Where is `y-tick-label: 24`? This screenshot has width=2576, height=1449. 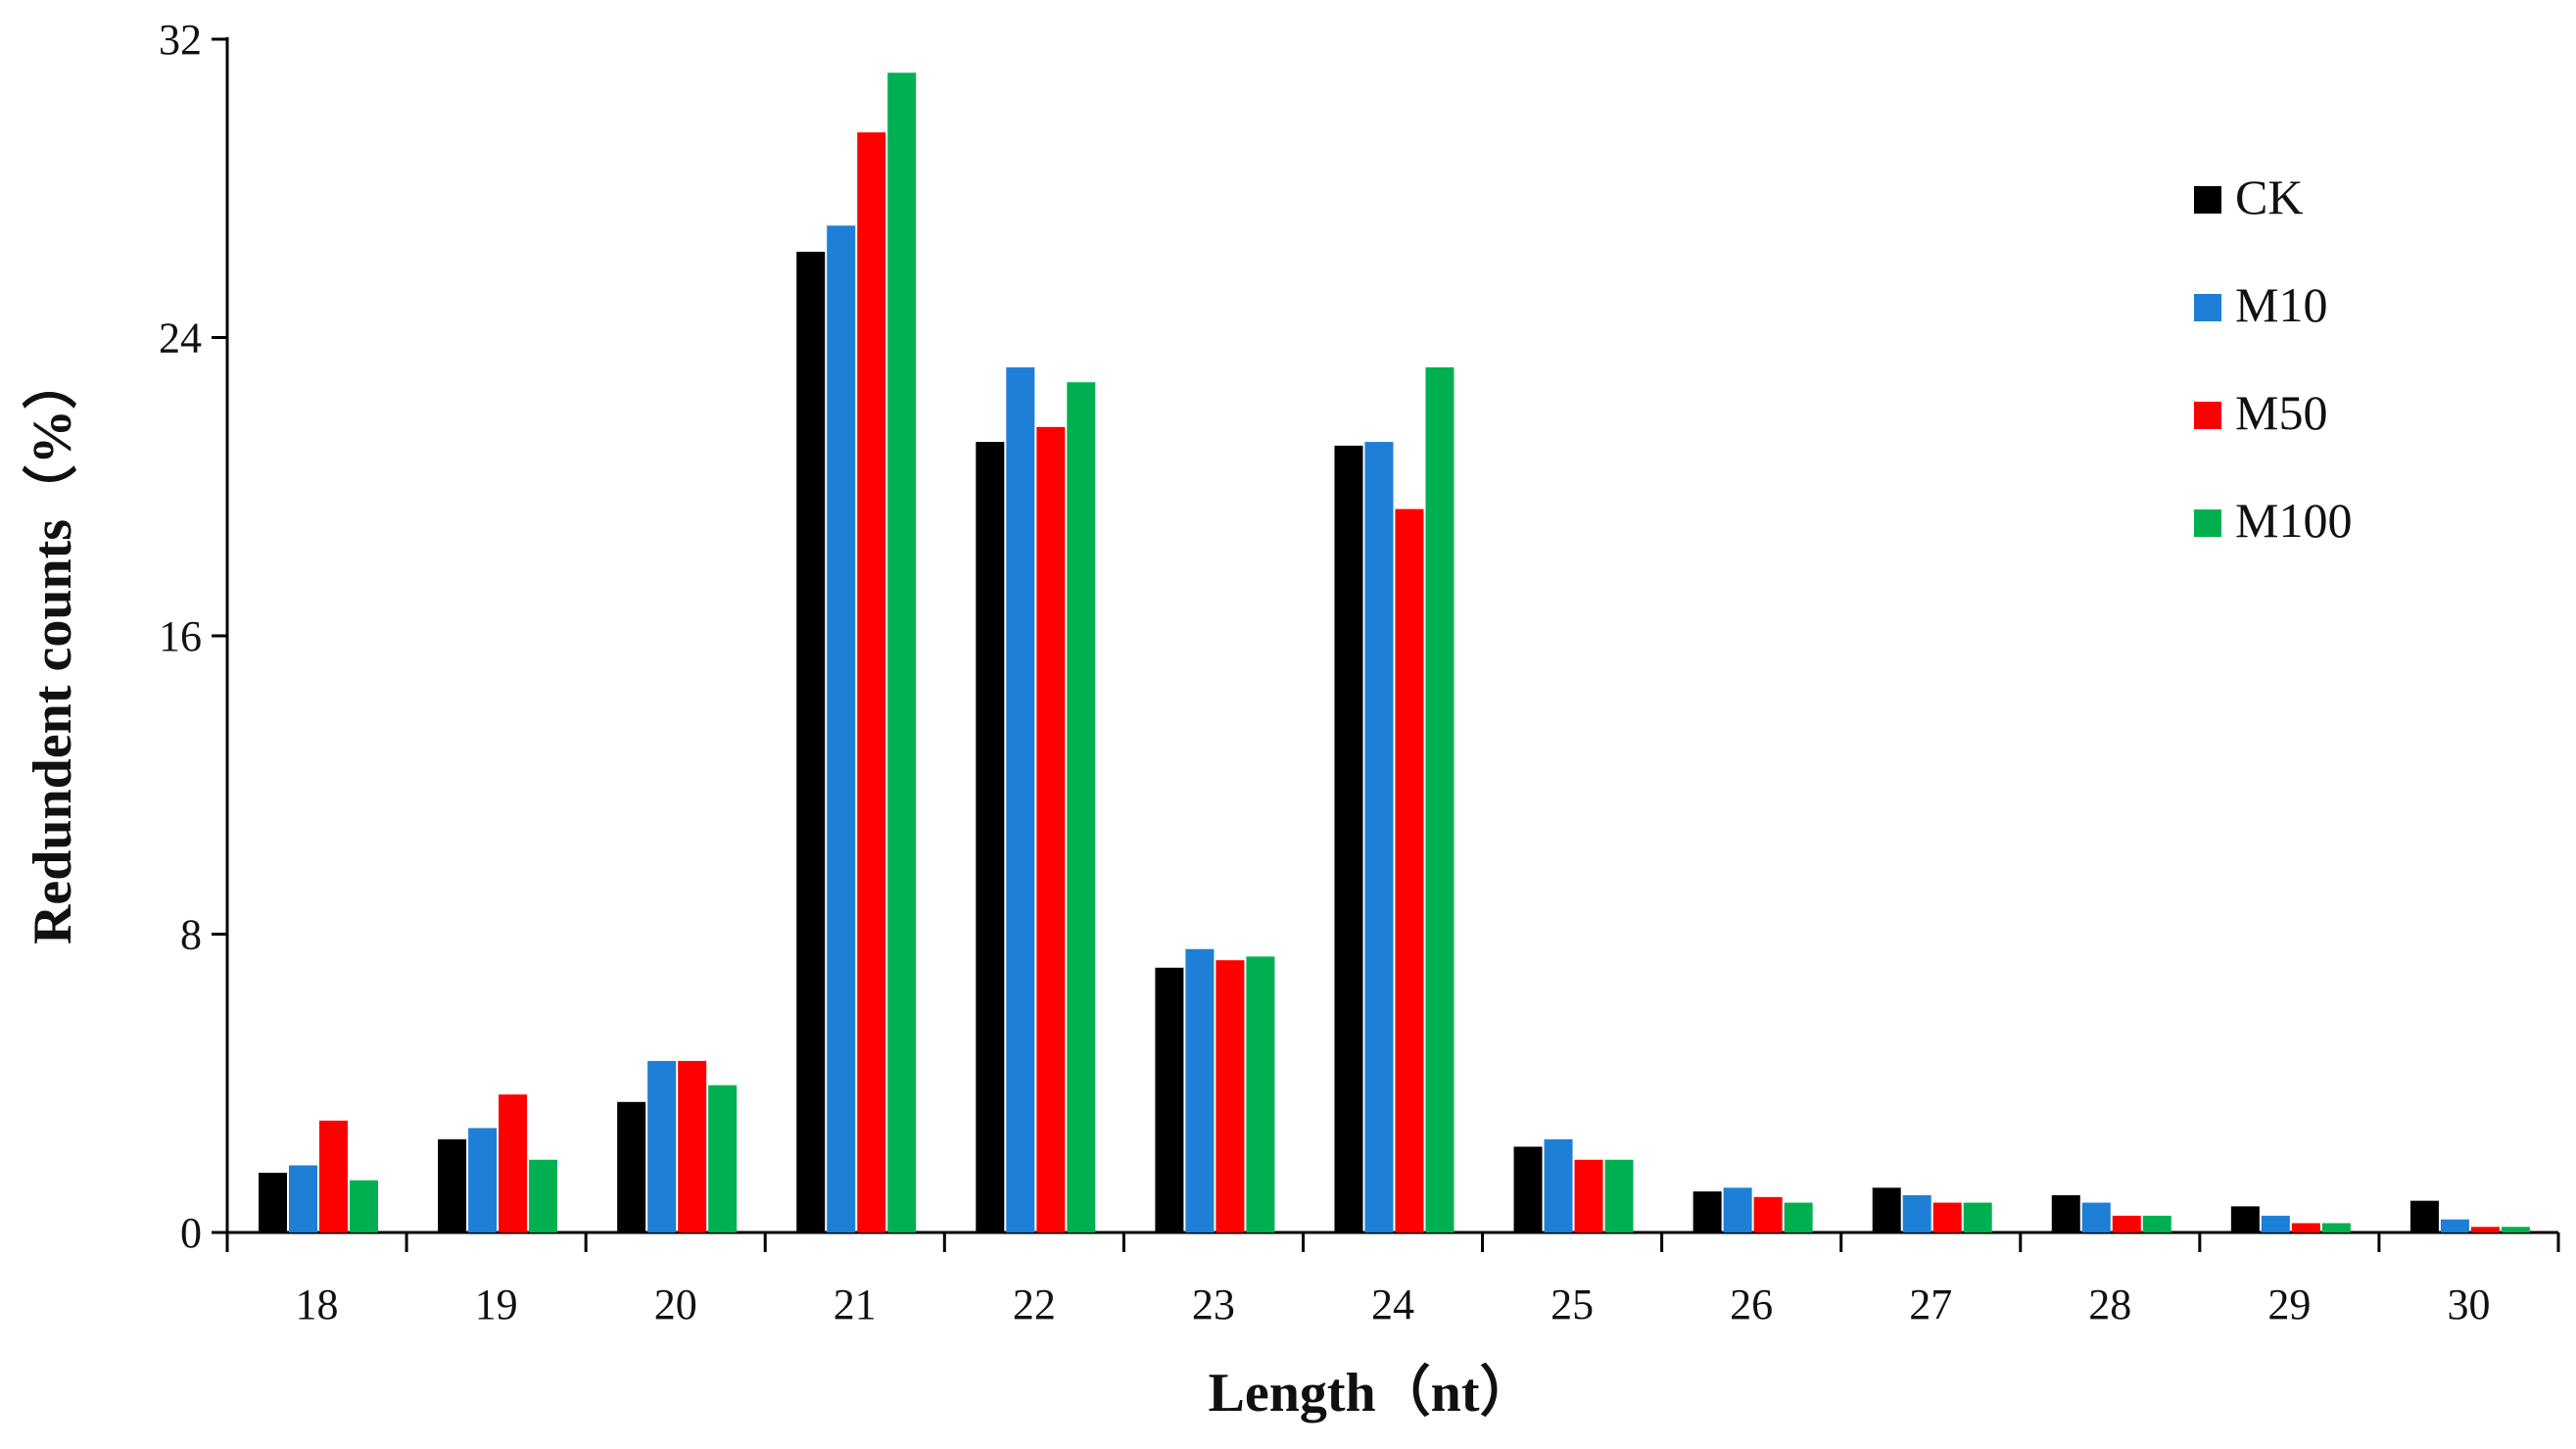
y-tick-label: 24 is located at coordinates (180, 338).